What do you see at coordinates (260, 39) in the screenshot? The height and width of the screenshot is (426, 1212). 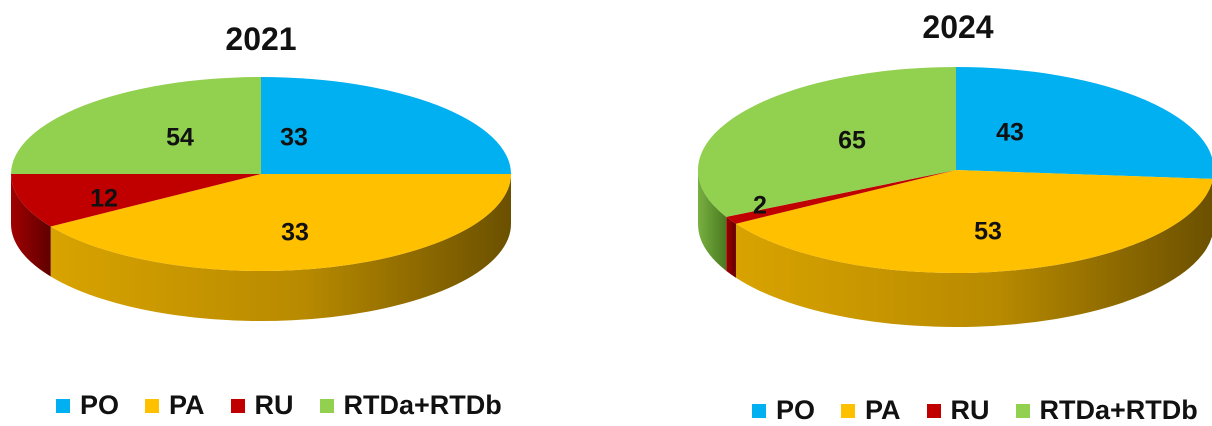 I see `chart-title: 2021` at bounding box center [260, 39].